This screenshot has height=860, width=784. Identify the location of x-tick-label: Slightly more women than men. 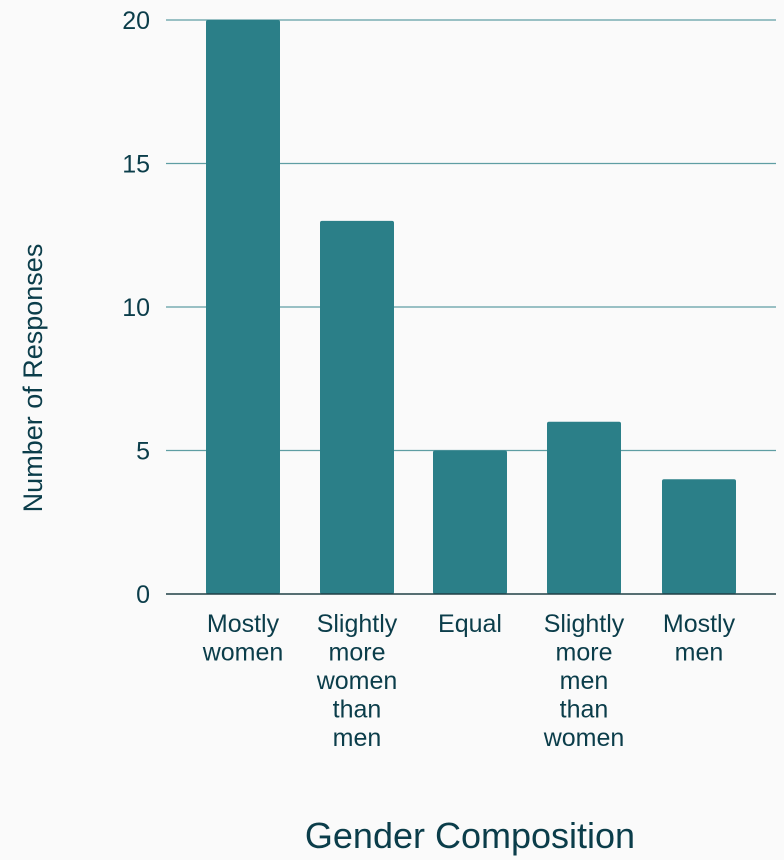
(357, 681).